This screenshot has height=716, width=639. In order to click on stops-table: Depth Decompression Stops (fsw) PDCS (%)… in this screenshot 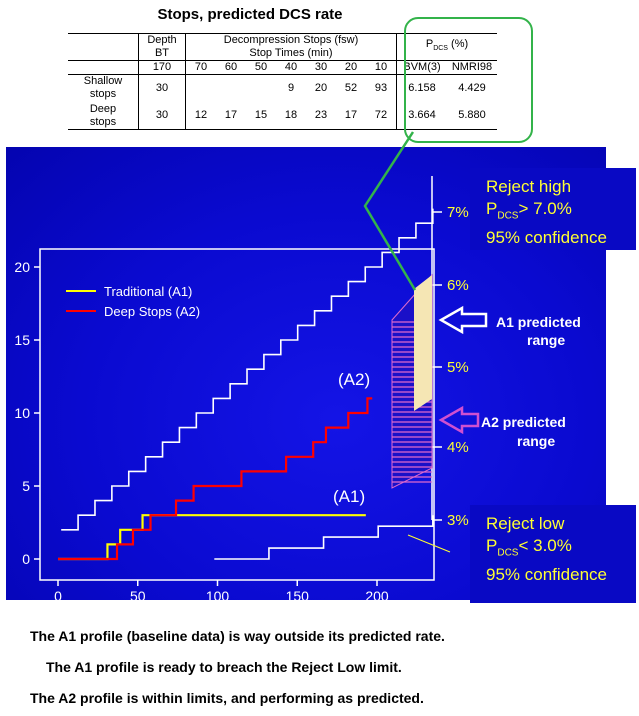, I will do `click(282, 81)`.